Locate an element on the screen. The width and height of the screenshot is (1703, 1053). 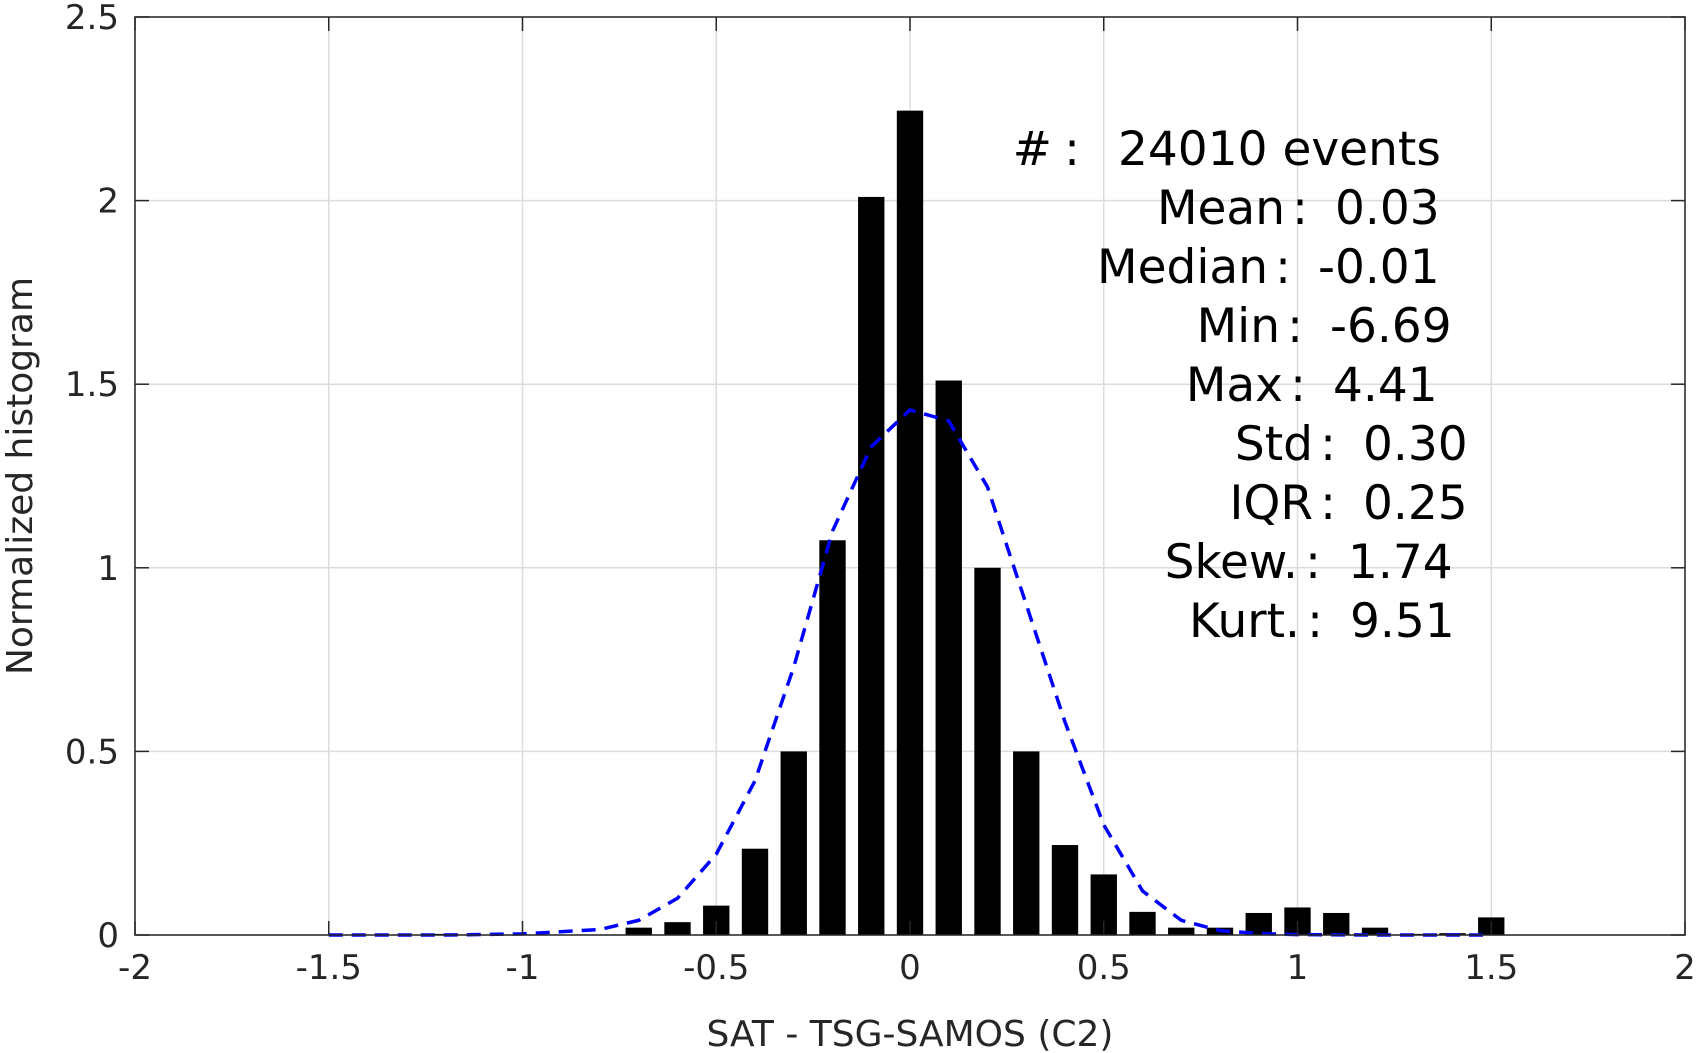
stat-label: IQR is located at coordinates (1271, 503).